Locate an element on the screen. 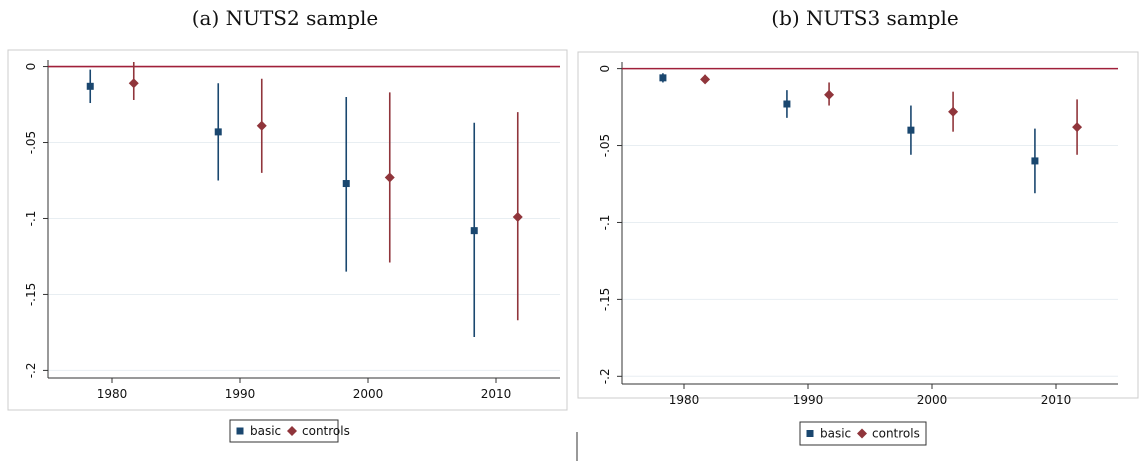 This screenshot has height=461, width=1145. legend-label-controls-b: controls is located at coordinates (896, 434).